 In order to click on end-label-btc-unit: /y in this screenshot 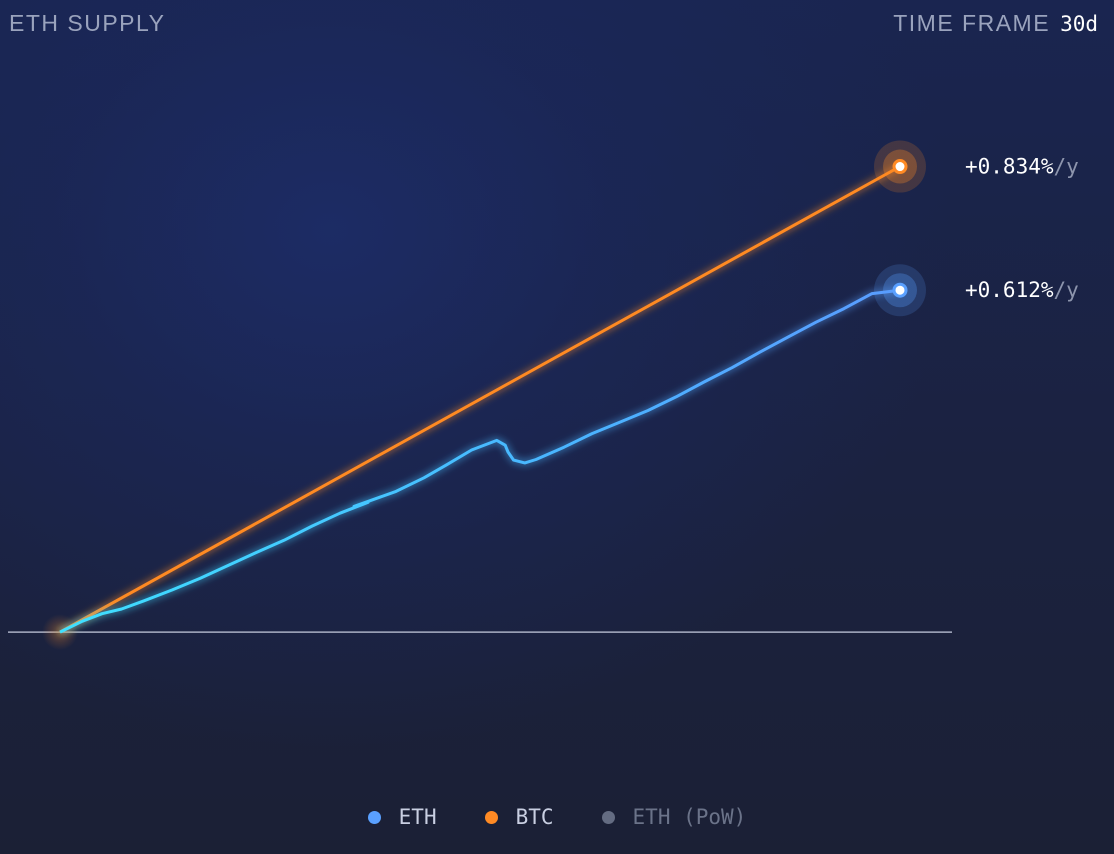, I will do `click(1066, 167)`.